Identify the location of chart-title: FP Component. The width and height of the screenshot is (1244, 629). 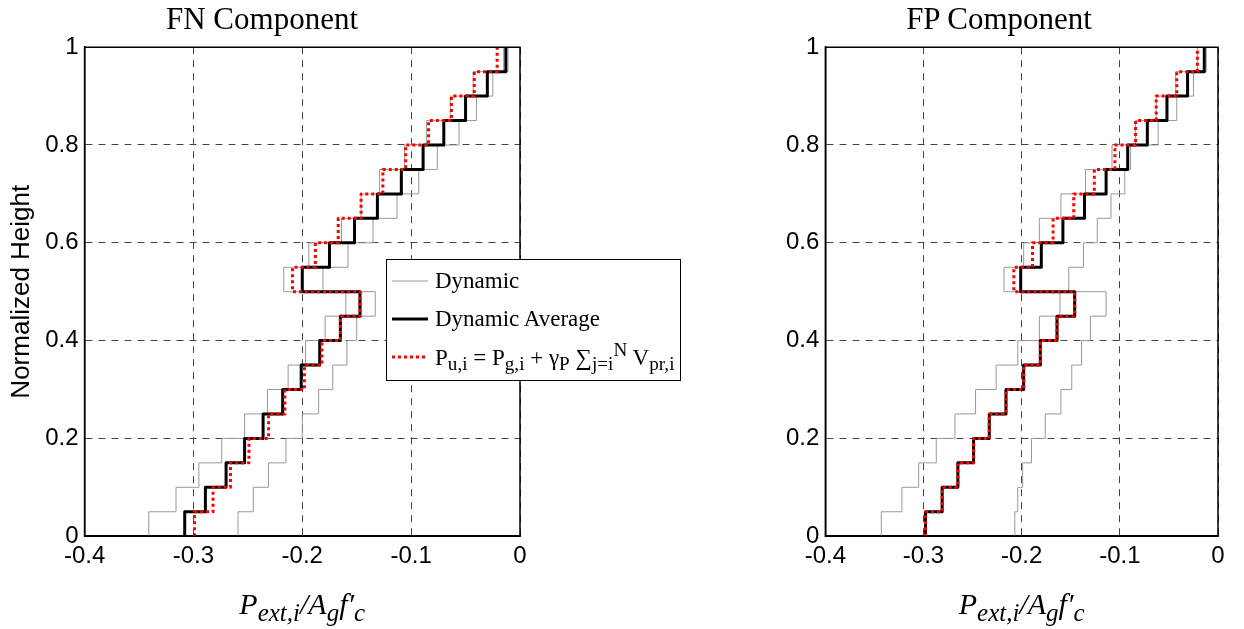
(999, 18).